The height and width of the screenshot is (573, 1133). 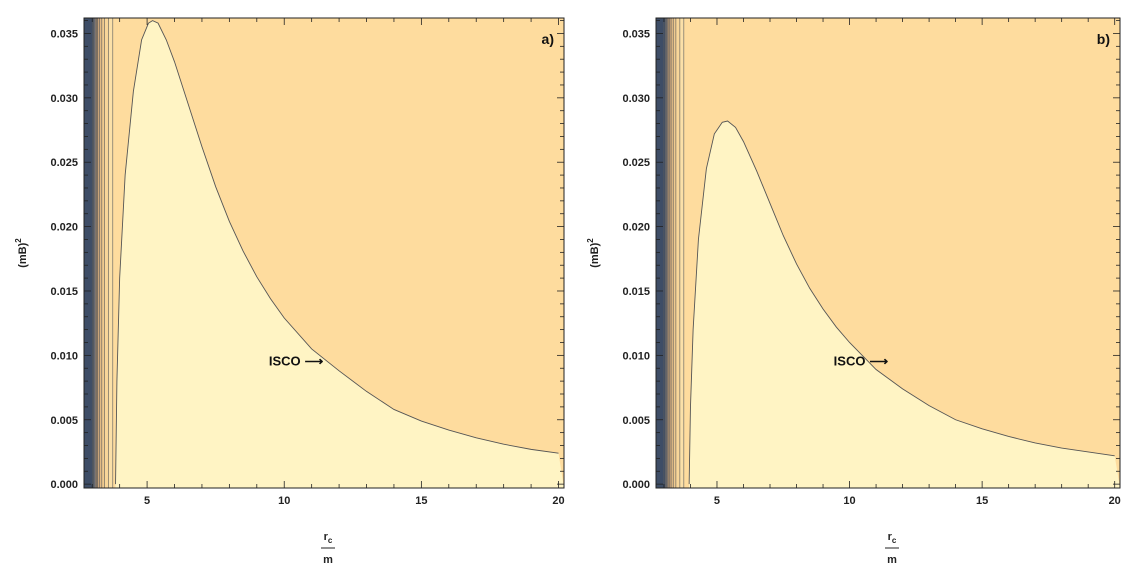 I want to click on panel-label: a), so click(x=548, y=39).